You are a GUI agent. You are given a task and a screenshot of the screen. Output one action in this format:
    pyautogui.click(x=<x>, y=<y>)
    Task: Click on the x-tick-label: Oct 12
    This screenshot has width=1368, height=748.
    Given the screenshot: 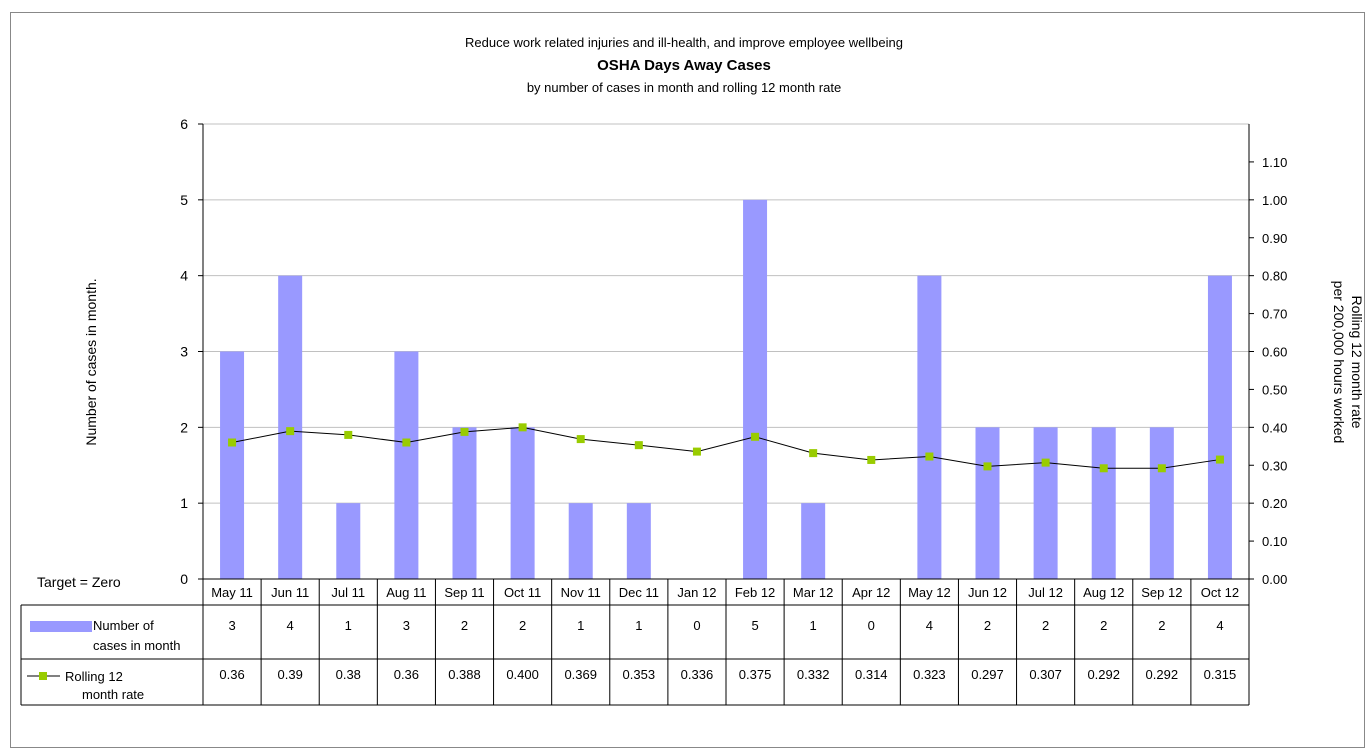 What is the action you would take?
    pyautogui.click(x=1220, y=592)
    